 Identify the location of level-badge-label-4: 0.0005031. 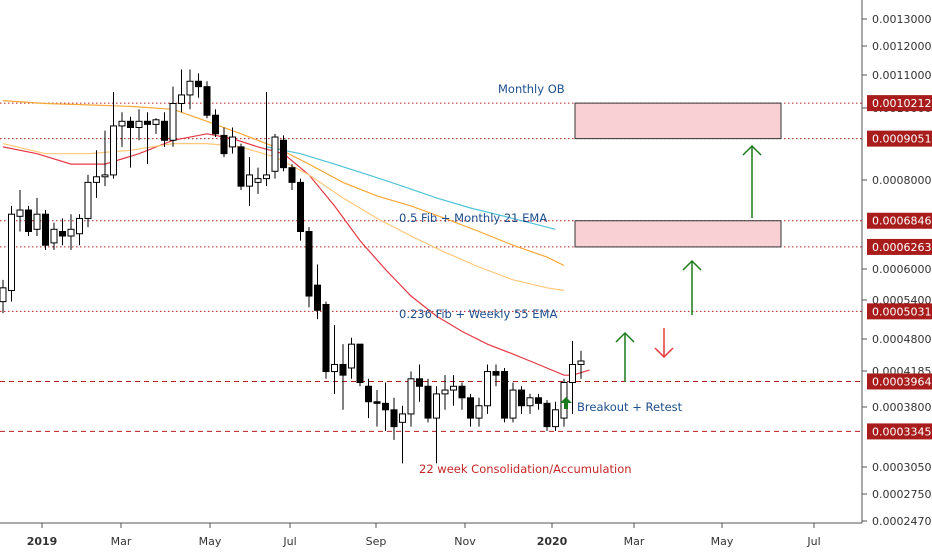
(902, 311).